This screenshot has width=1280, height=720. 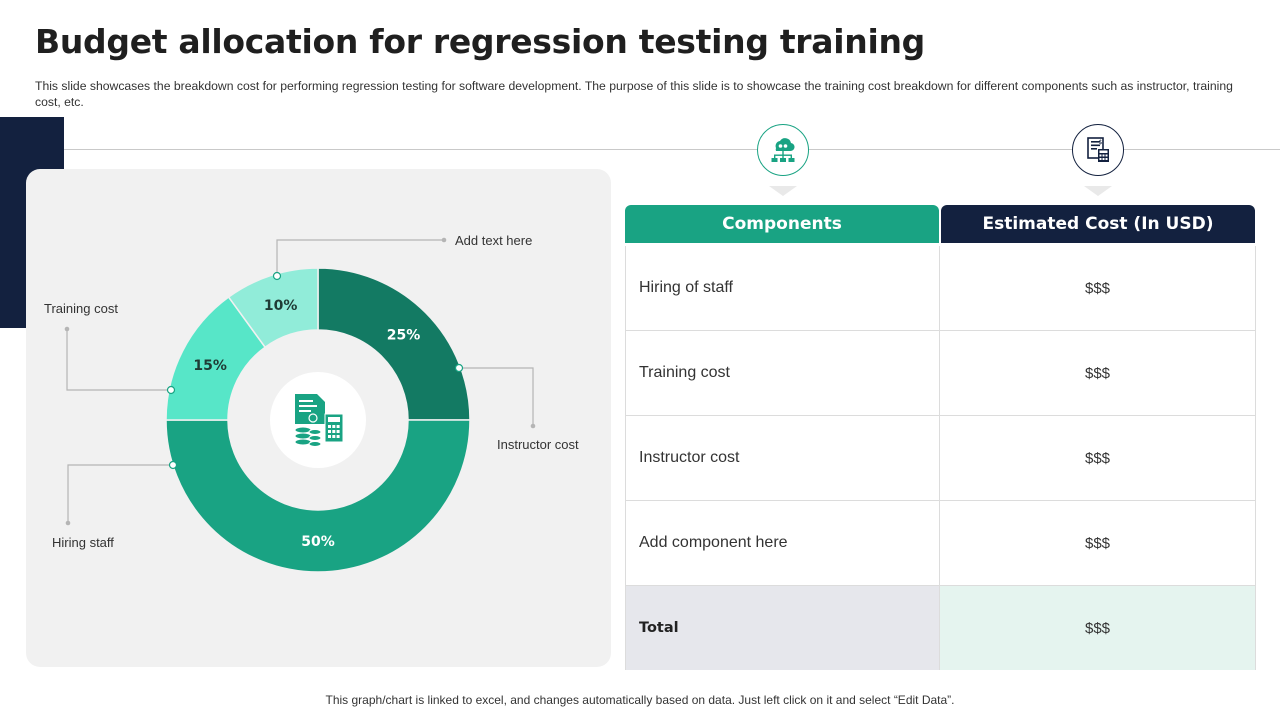 What do you see at coordinates (83, 542) in the screenshot?
I see `slice-category-label: Hiring staff` at bounding box center [83, 542].